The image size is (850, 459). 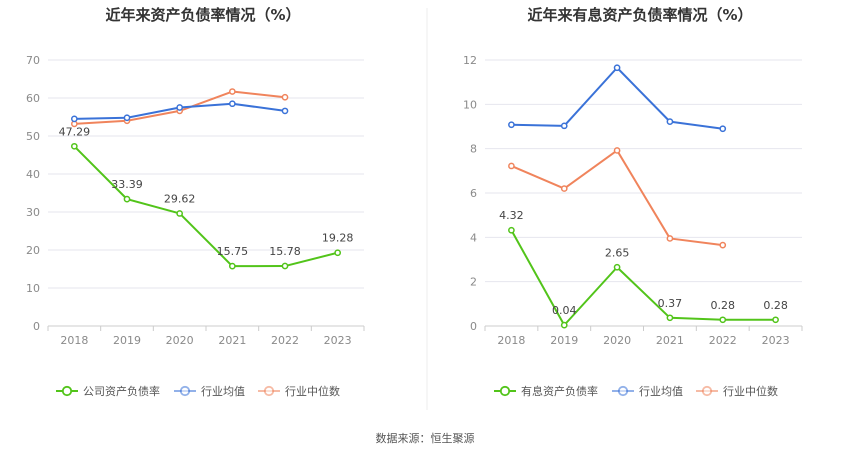 I want to click on data-source-note: 数据来源：恒生聚源, so click(x=425, y=438).